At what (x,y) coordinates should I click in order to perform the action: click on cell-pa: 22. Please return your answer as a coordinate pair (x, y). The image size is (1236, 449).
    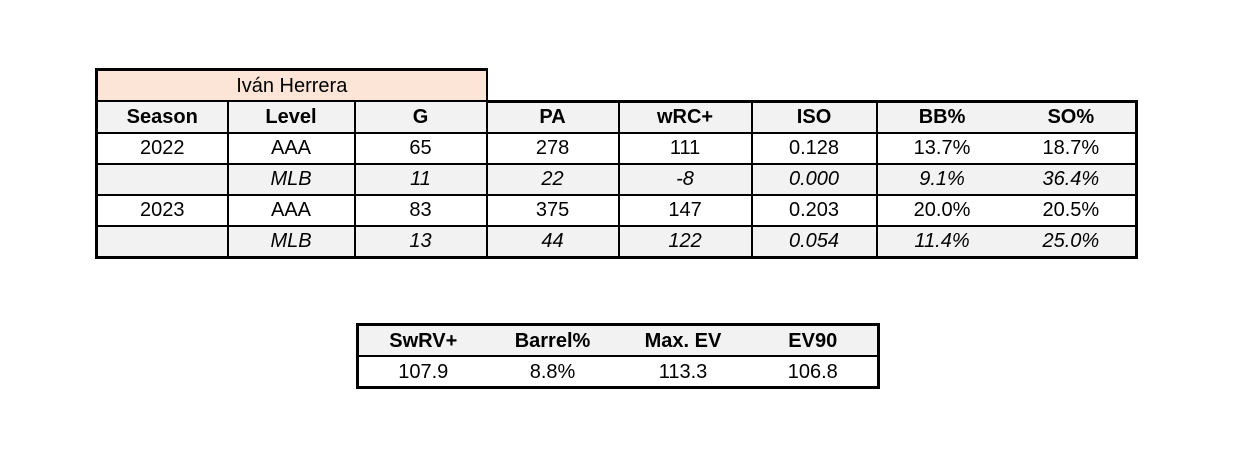
    Looking at the image, I should click on (552, 179).